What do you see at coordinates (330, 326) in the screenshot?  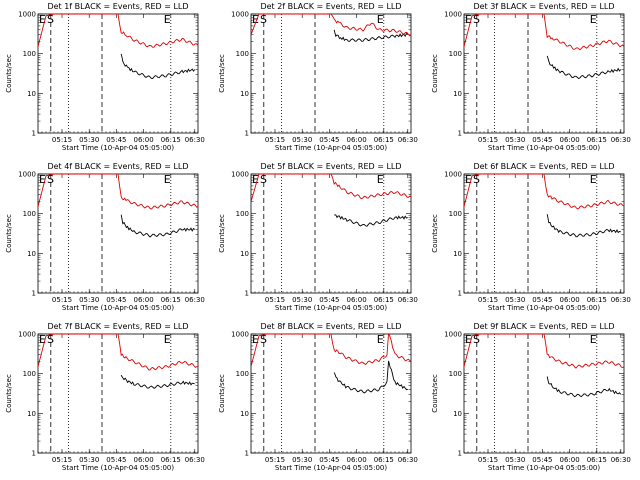 I see `chart-title: Det 8f BLACK = Events, RED = LLD` at bounding box center [330, 326].